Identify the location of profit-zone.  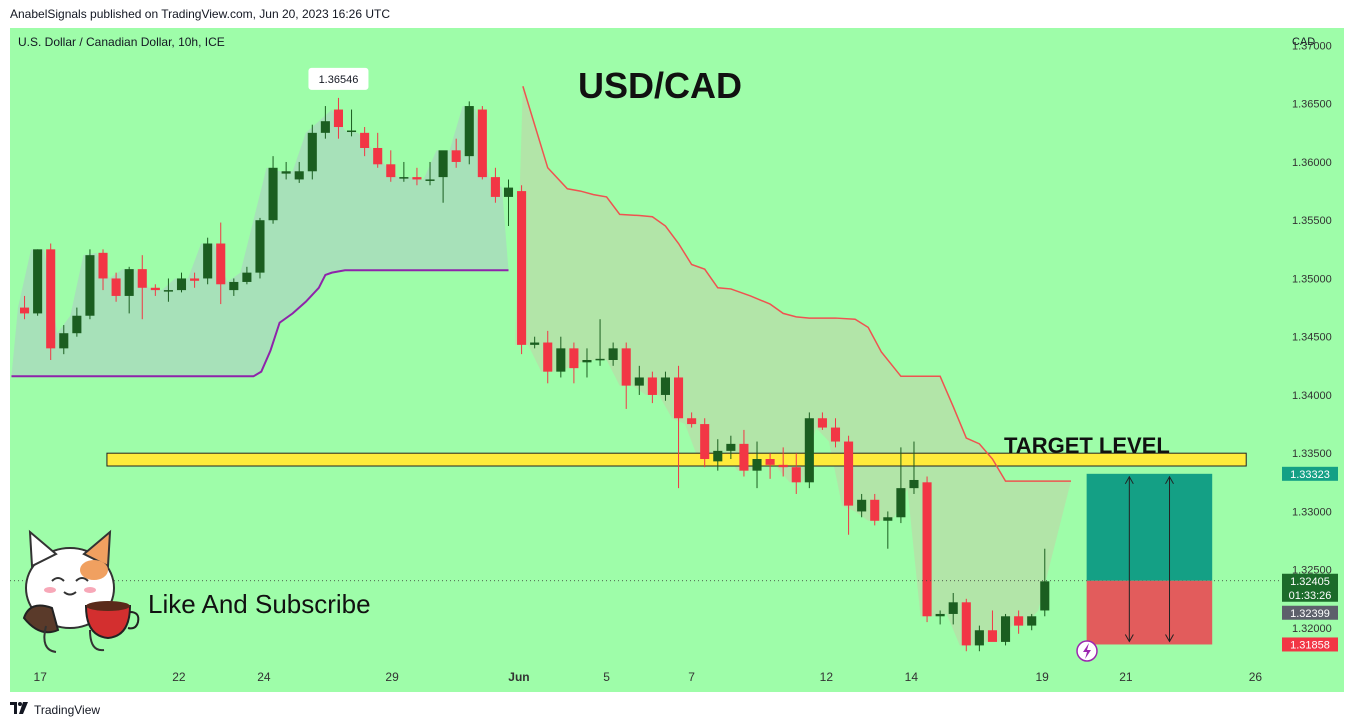
(1149, 527).